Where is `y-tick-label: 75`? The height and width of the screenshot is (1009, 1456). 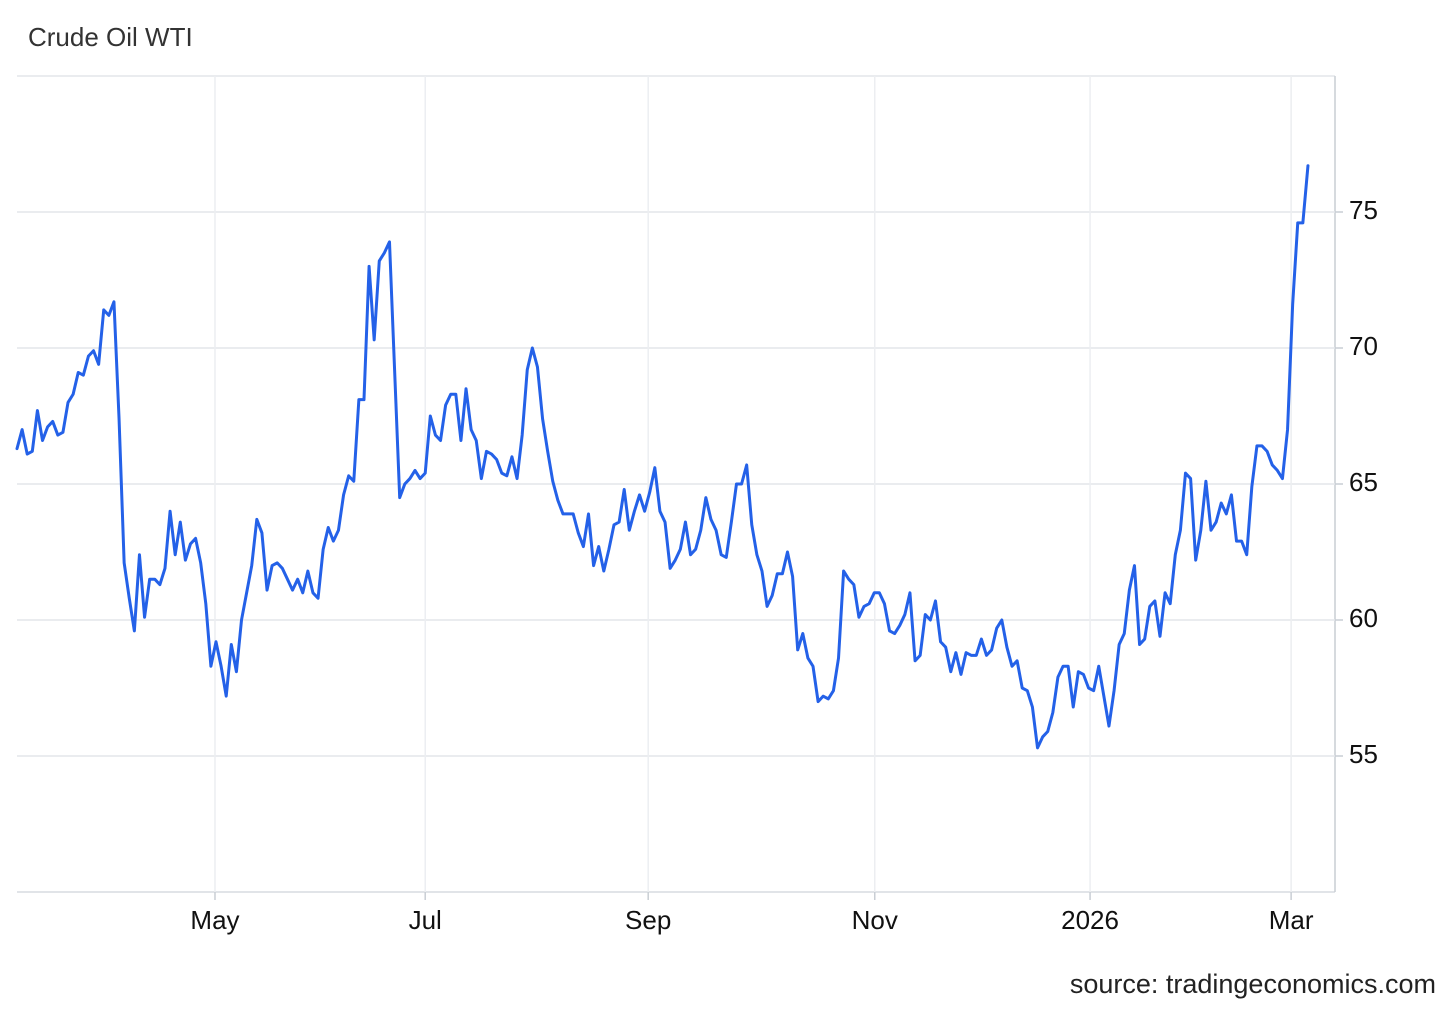 y-tick-label: 75 is located at coordinates (1363, 210).